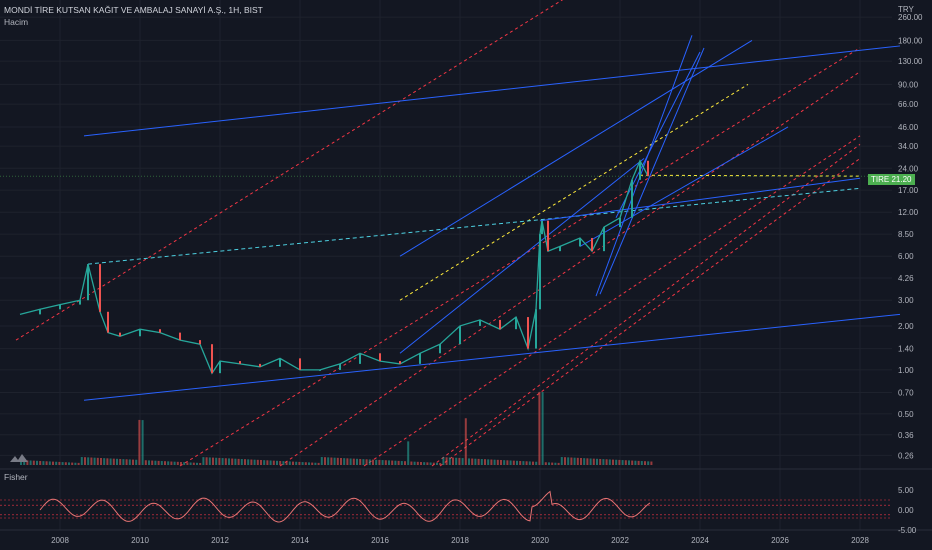 The width and height of the screenshot is (932, 550). I want to click on fisher-axis-label: 5.00, so click(906, 490).